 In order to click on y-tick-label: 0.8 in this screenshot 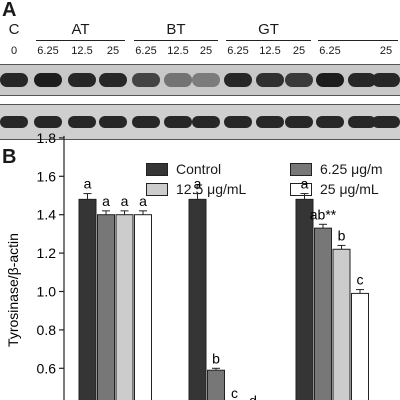, I will do `click(47, 330)`.